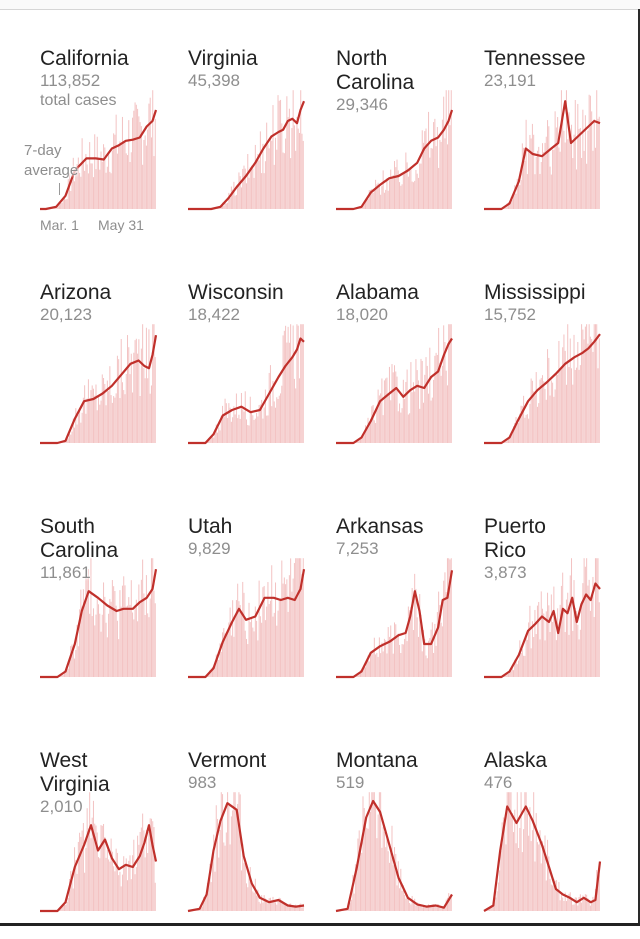  I want to click on case-count: 45,398, so click(214, 81).